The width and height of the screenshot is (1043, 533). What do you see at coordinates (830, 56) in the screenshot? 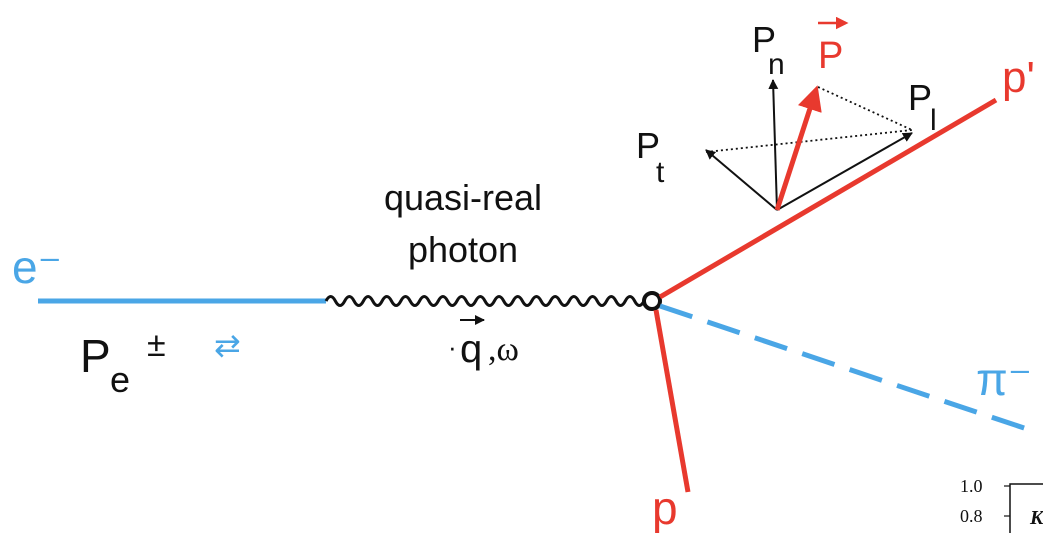
I see `polarization-vector-label: P` at bounding box center [830, 56].